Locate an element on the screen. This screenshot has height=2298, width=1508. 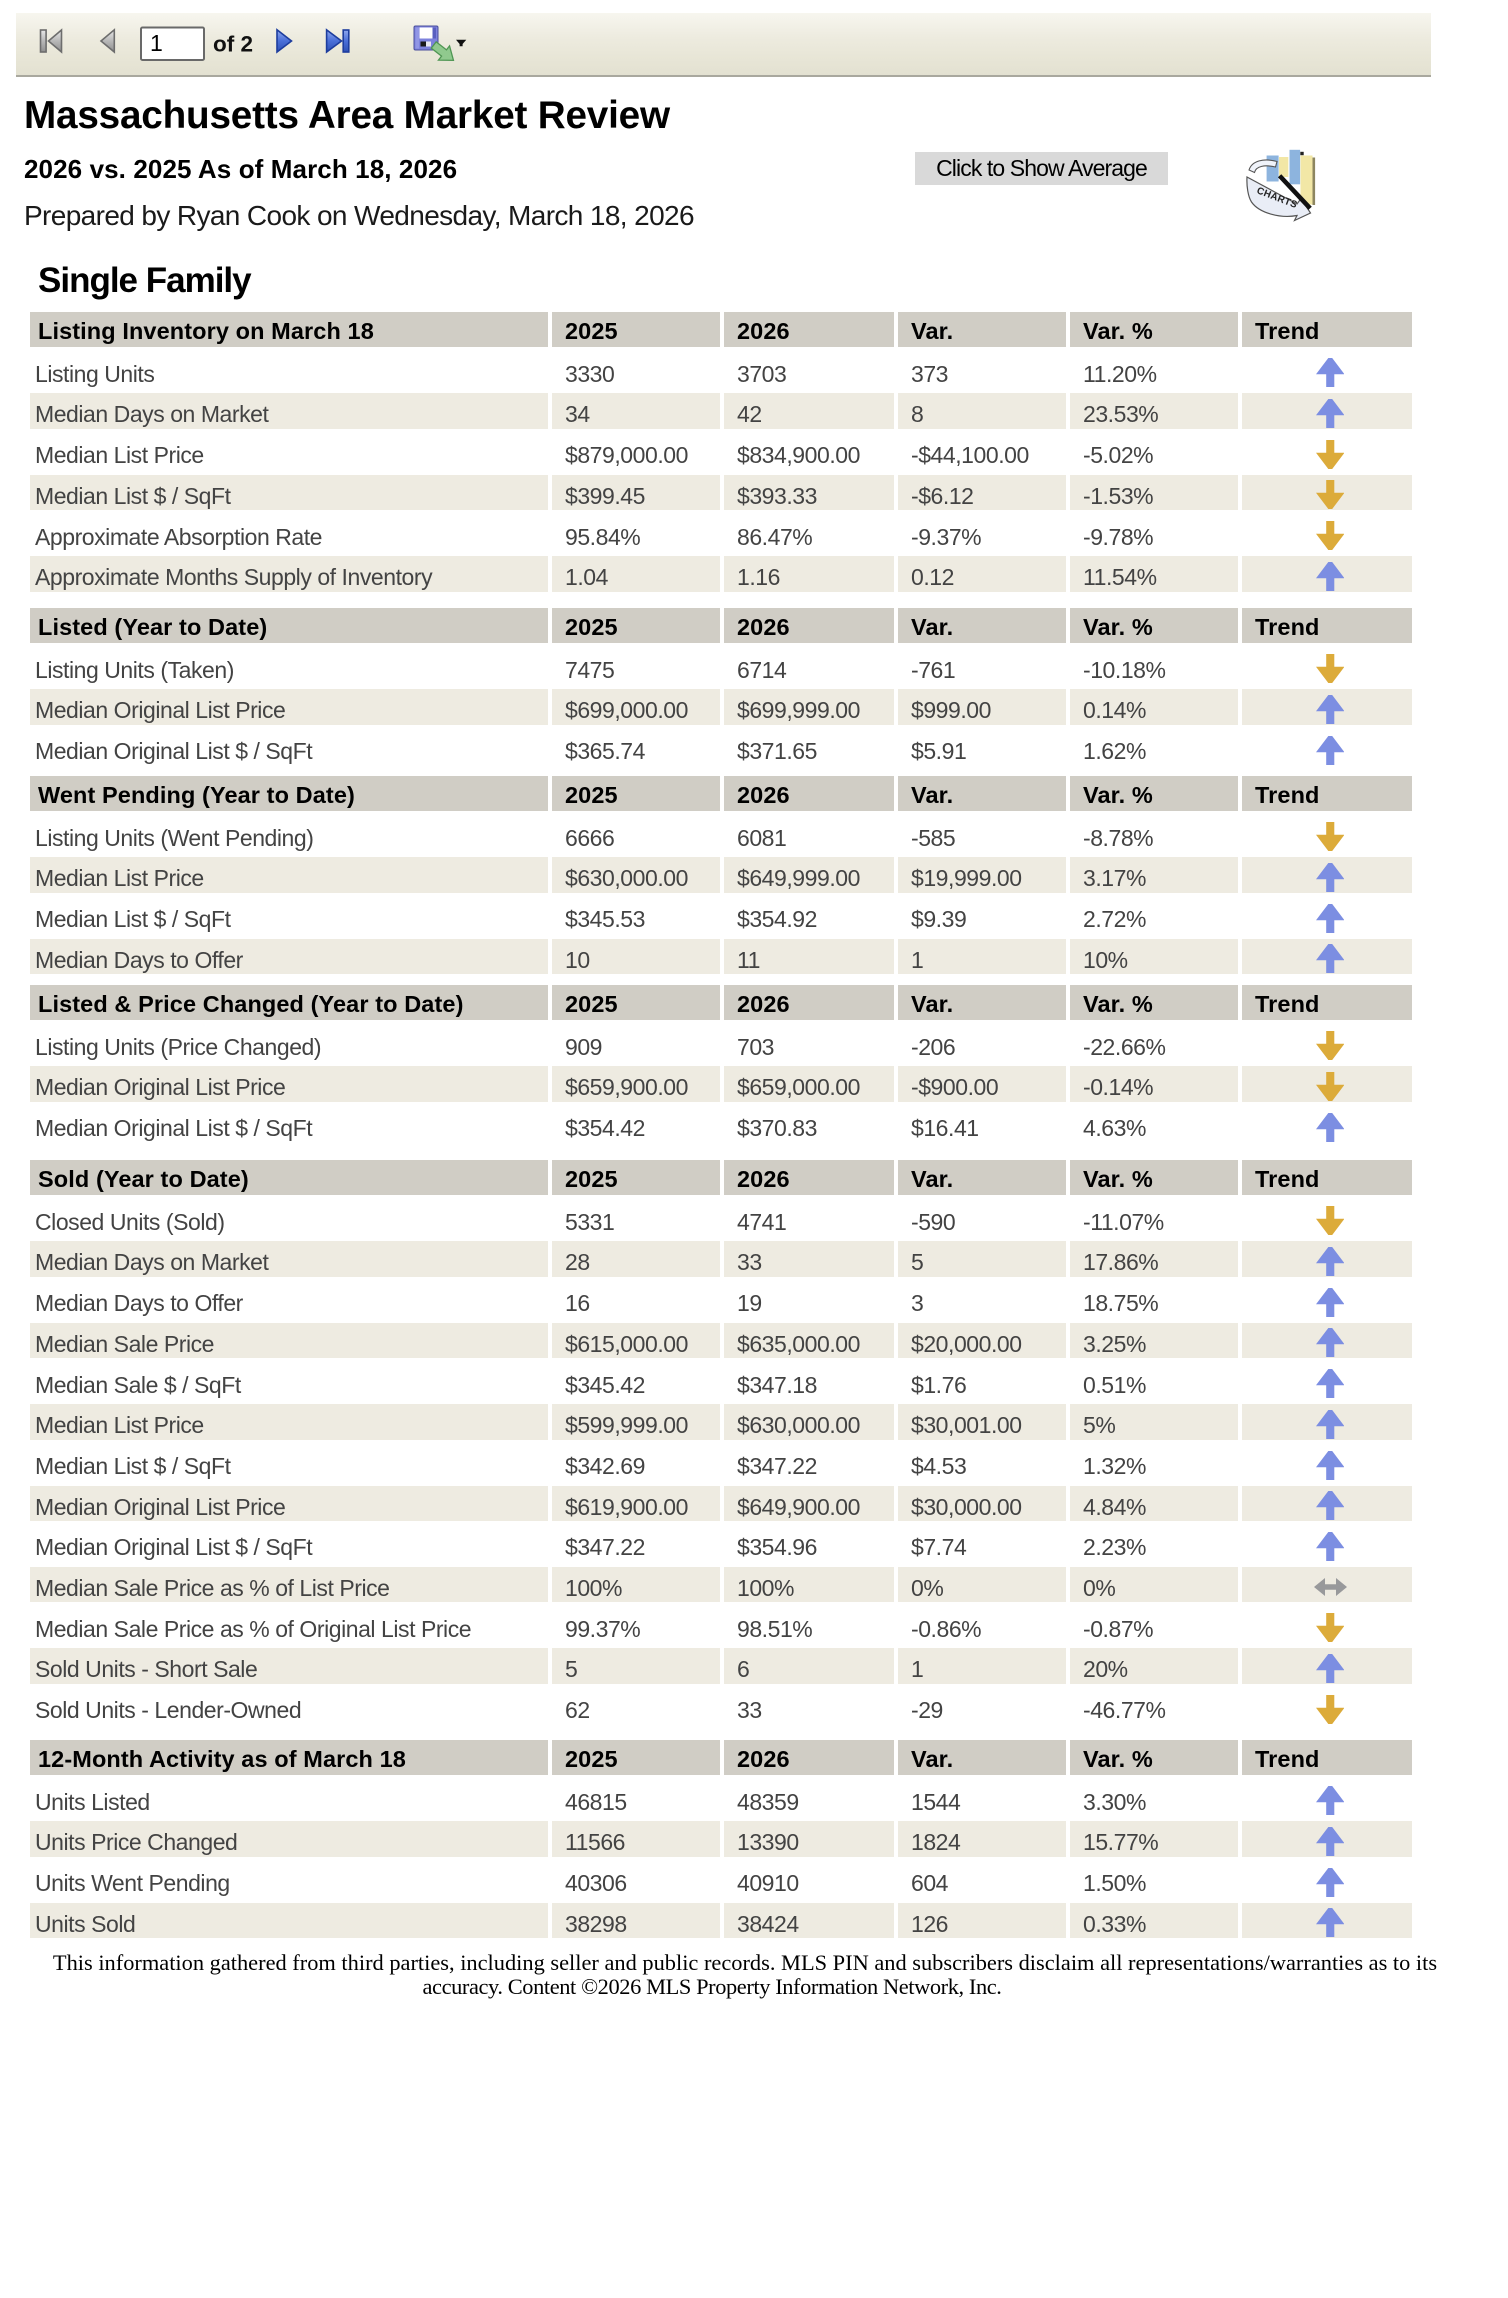
svg-text: 1 is located at coordinates (156, 43).